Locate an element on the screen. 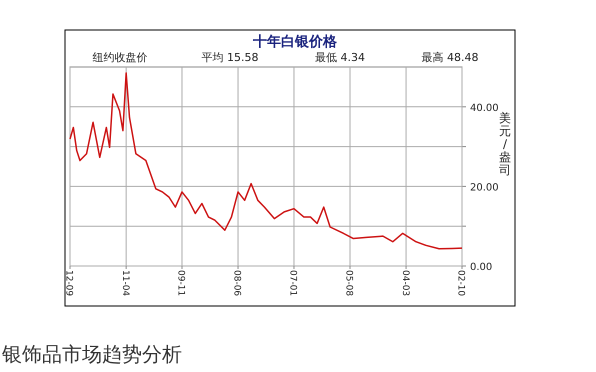 The height and width of the screenshot is (372, 596). text: 最低 4.34 is located at coordinates (340, 57).